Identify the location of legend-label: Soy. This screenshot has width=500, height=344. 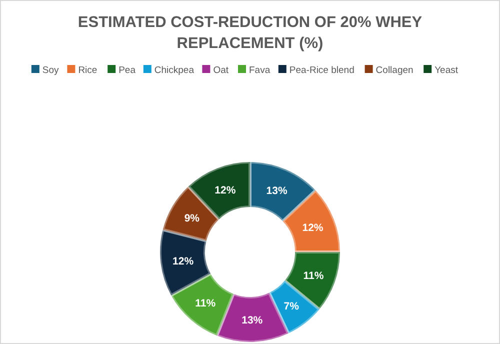
(51, 70).